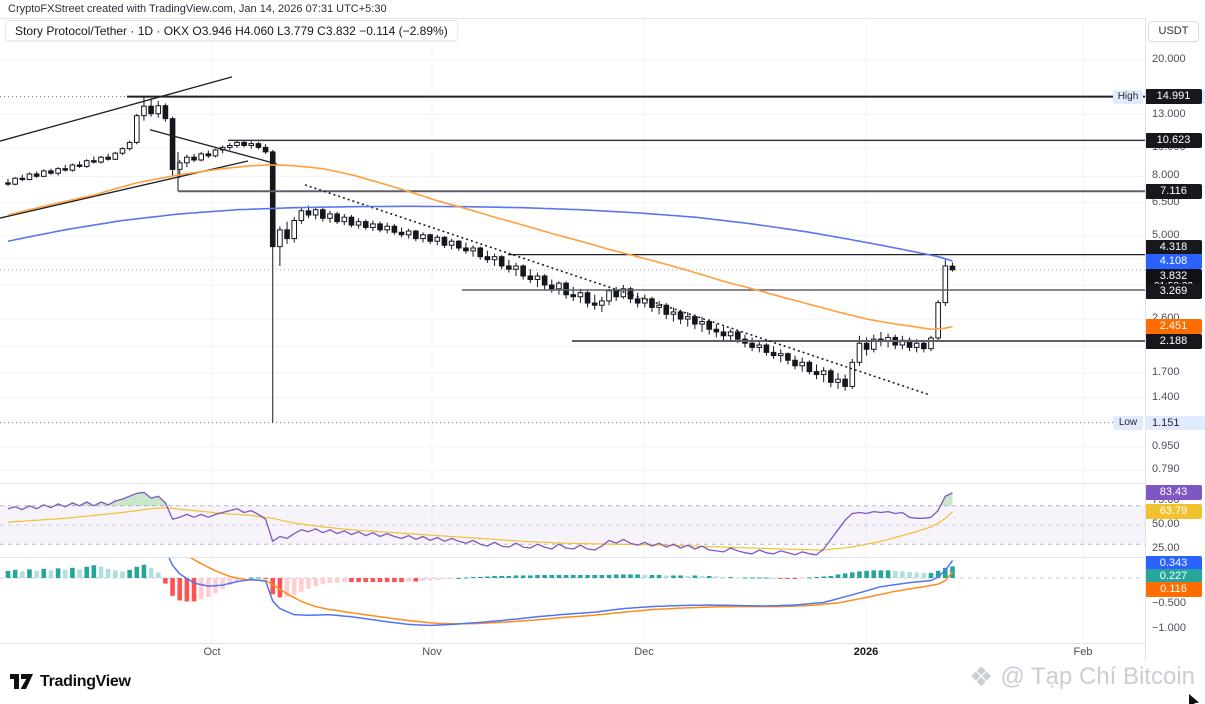 The height and width of the screenshot is (704, 1205). What do you see at coordinates (866, 652) in the screenshot?
I see `time-axis-label-2026: 2026` at bounding box center [866, 652].